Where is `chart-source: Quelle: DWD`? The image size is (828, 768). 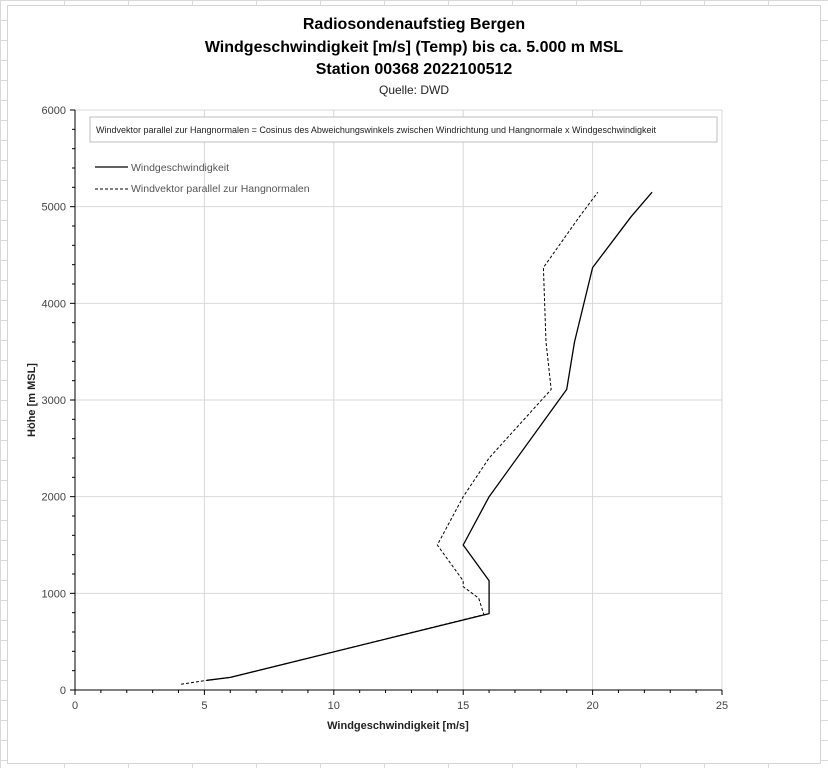
chart-source: Quelle: DWD is located at coordinates (413, 90).